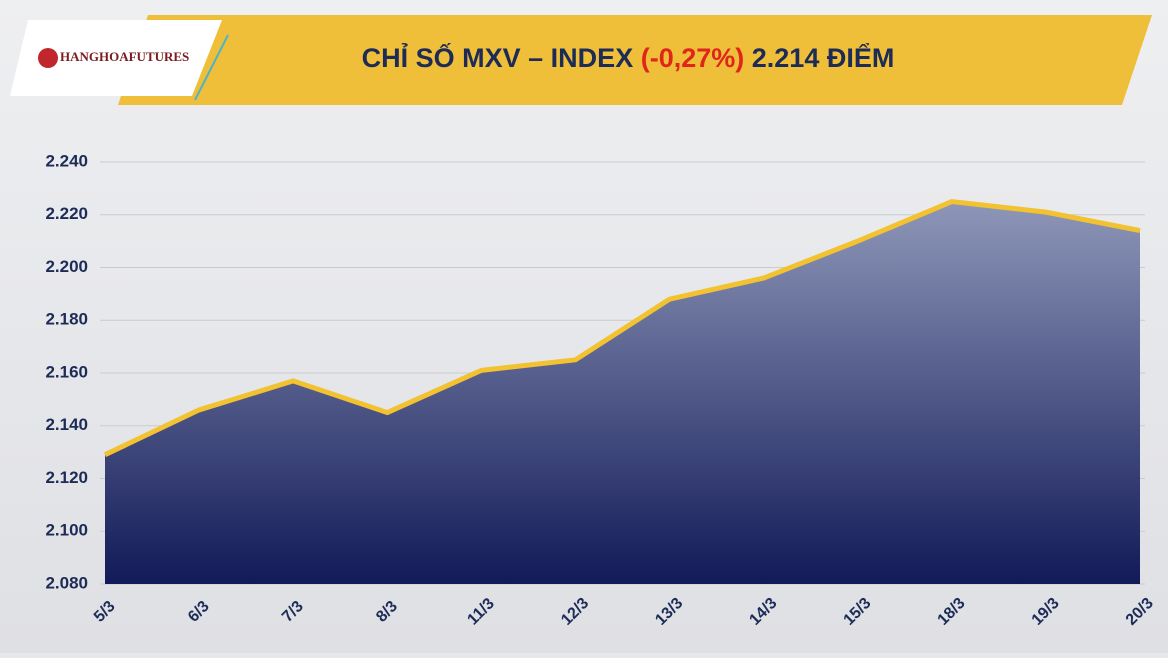  Describe the element at coordinates (66, 424) in the screenshot. I see `y-tick-label: 2.140` at that location.